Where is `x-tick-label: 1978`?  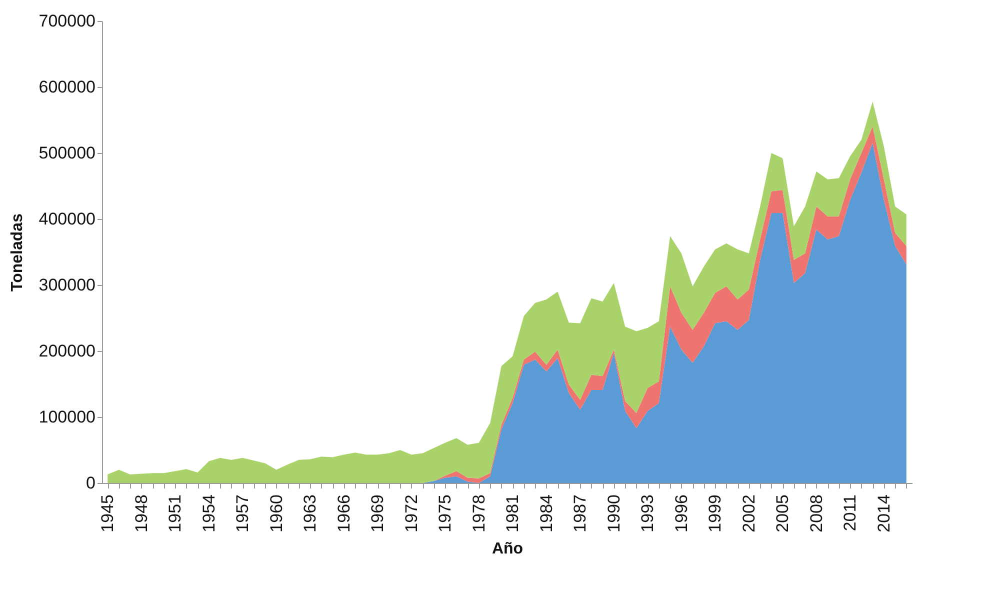 x-tick-label: 1978 is located at coordinates (478, 513).